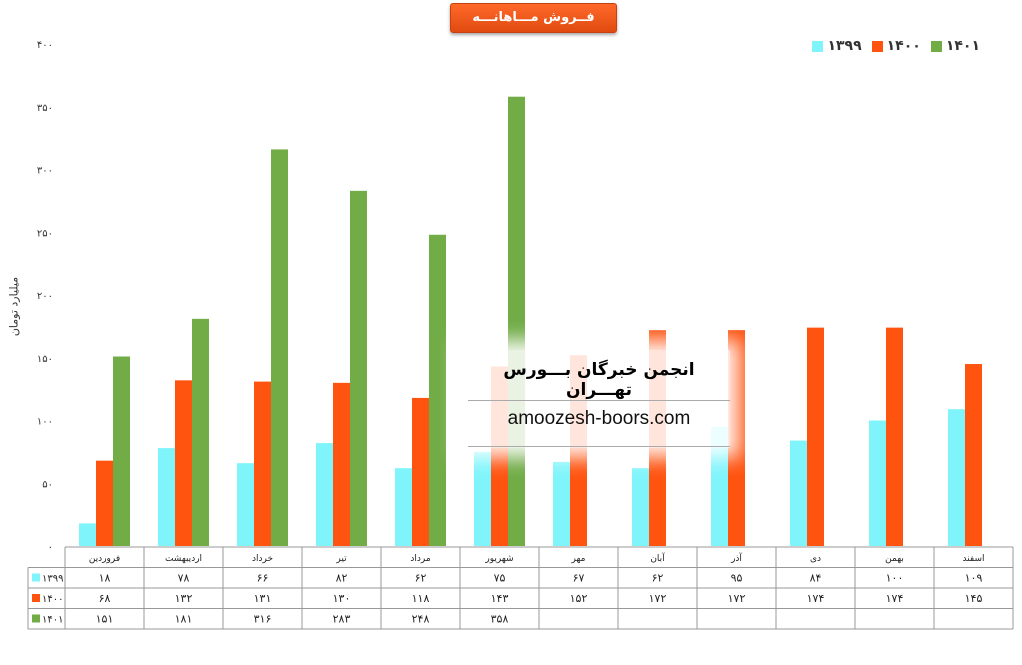 Image resolution: width=1022 pixels, height=665 pixels. I want to click on y-tick-label: ۳۵۰, so click(45, 108).